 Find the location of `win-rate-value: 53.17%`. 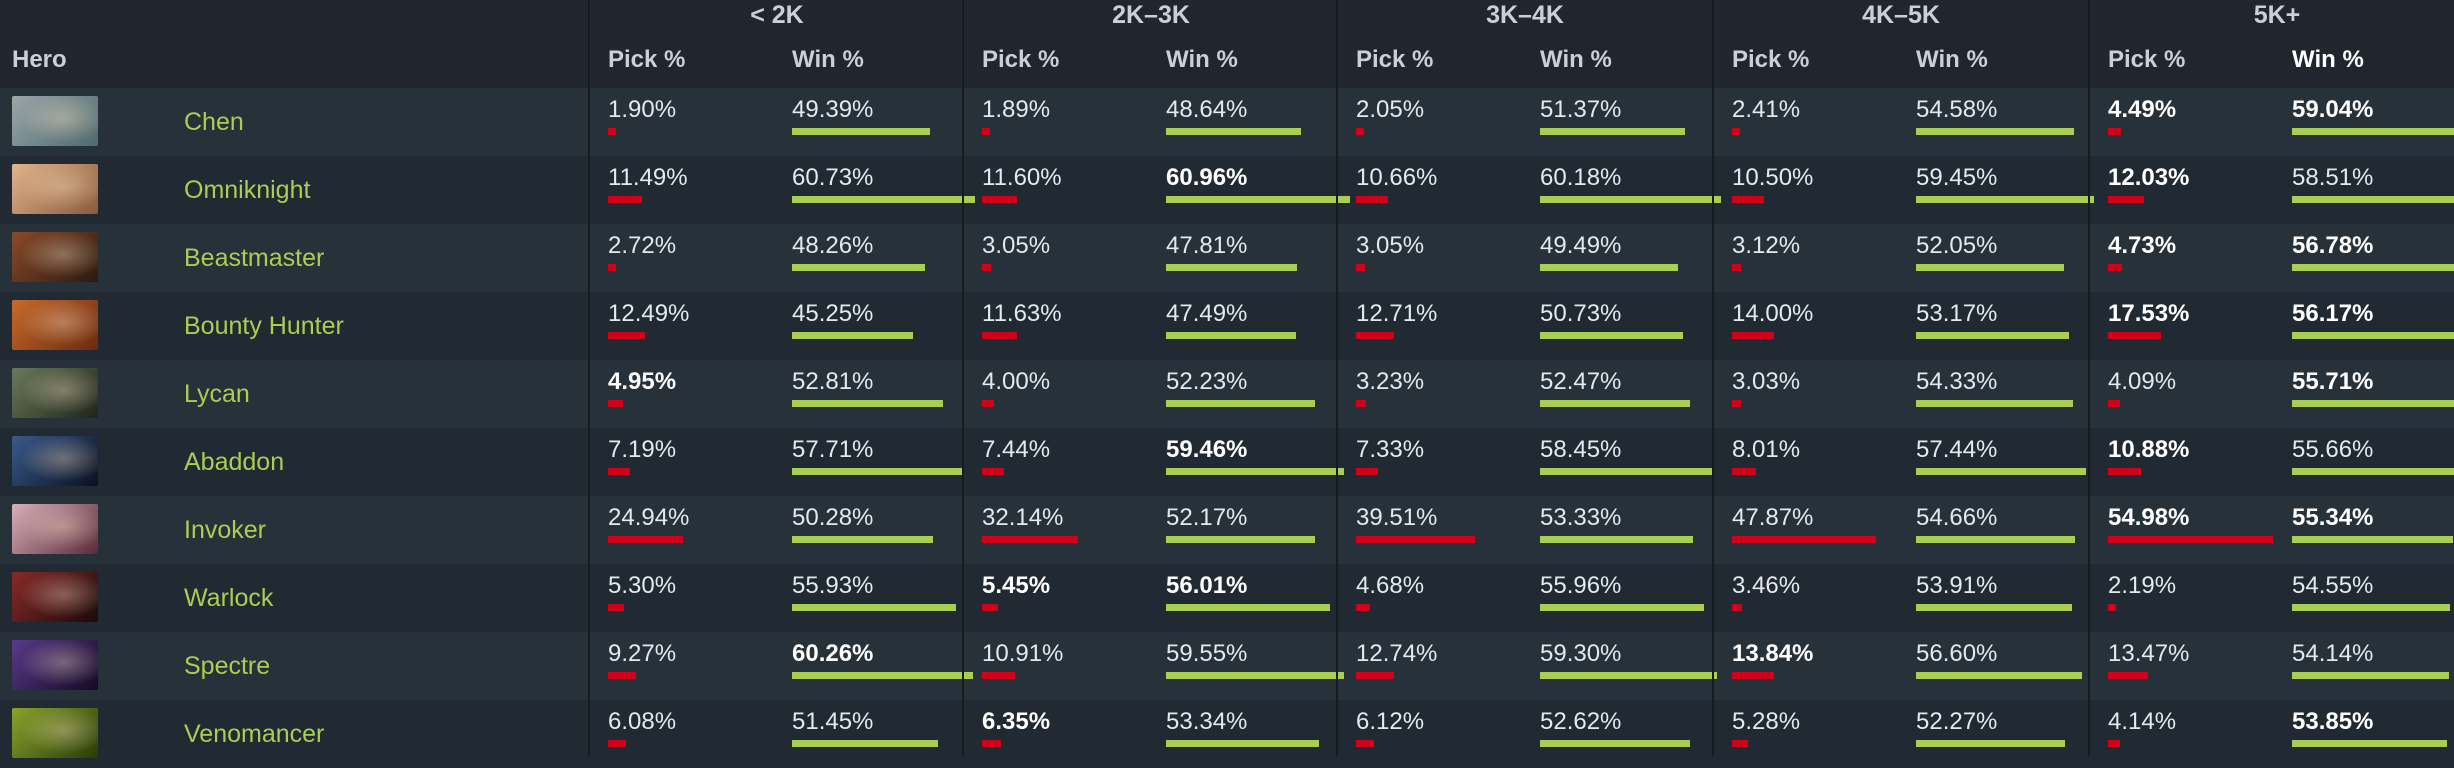

win-rate-value: 53.17% is located at coordinates (1957, 313).